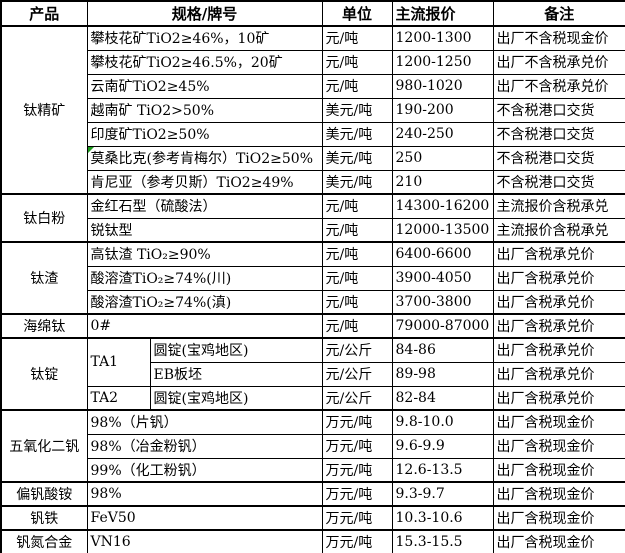  I want to click on cell-product: 钛精矿, so click(44, 110).